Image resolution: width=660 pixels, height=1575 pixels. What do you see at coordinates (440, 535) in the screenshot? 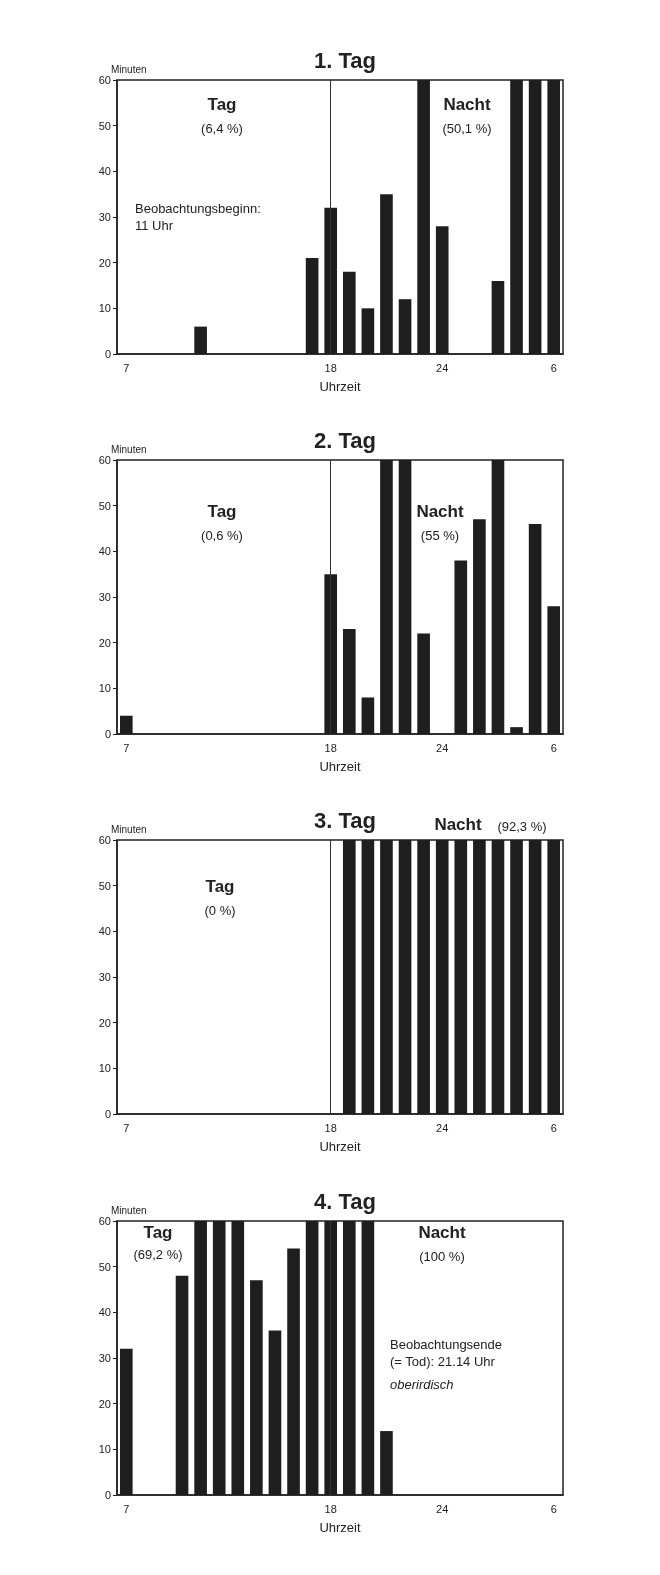
I see `annotation: (55 %)` at bounding box center [440, 535].